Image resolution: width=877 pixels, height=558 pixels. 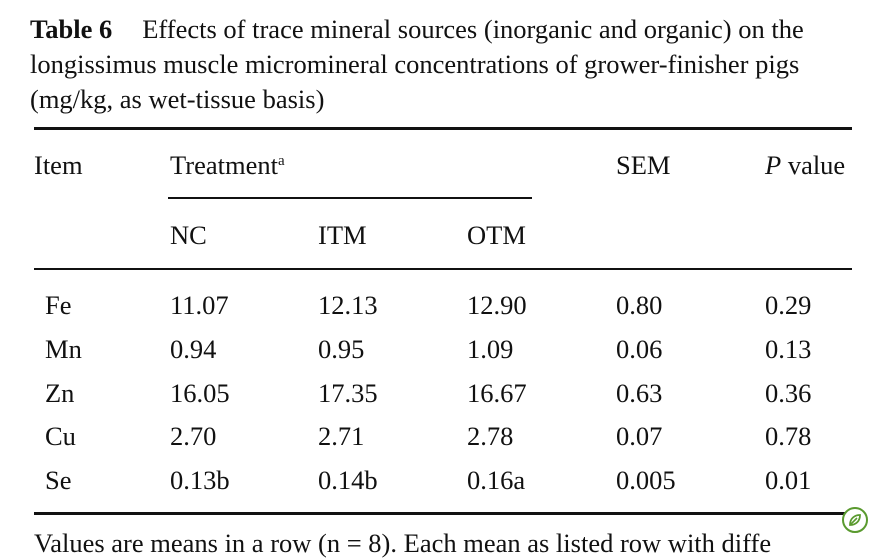 I want to click on cell-itm: 2.71, so click(x=341, y=436).